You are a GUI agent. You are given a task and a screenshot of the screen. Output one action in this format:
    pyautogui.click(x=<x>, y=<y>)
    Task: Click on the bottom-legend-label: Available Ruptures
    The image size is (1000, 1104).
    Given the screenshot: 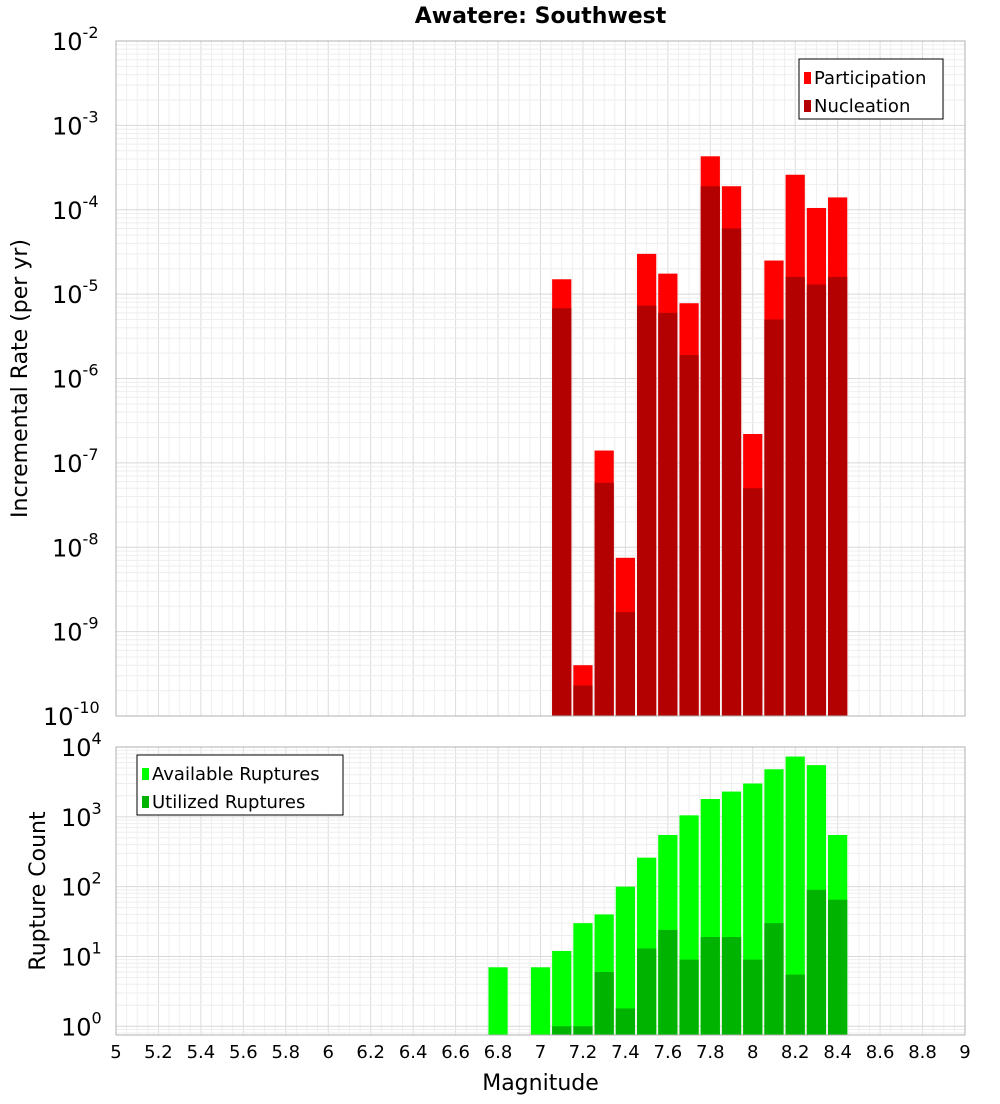 What is the action you would take?
    pyautogui.click(x=236, y=774)
    